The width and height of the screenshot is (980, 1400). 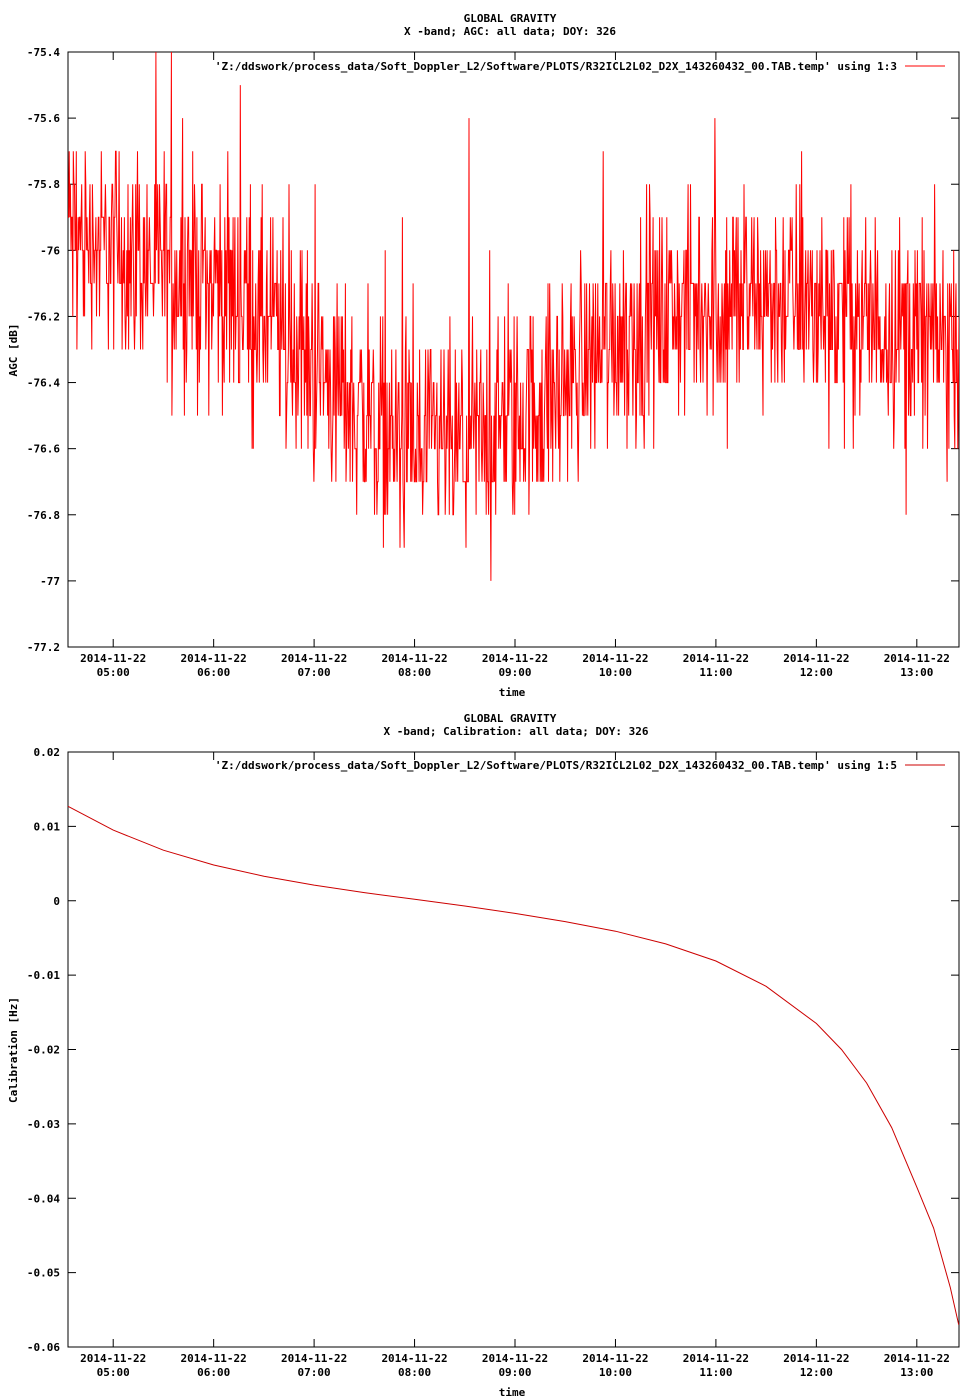 What do you see at coordinates (43, 1124) in the screenshot?
I see `y-tick-label: -0.03` at bounding box center [43, 1124].